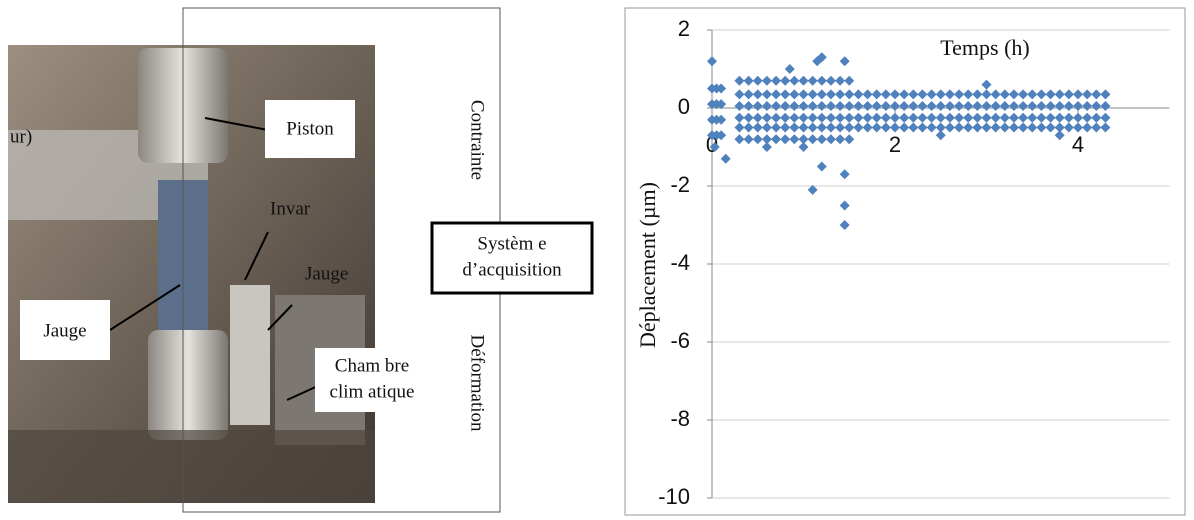  Describe the element at coordinates (684, 28) in the screenshot. I see `y-tick-label: 2` at that location.